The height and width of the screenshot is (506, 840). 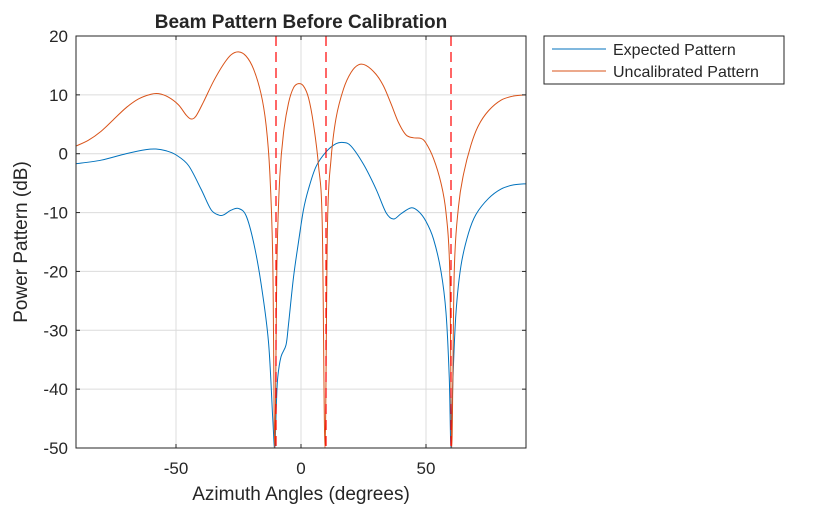 What do you see at coordinates (55, 448) in the screenshot?
I see `y-tick-label: -50` at bounding box center [55, 448].